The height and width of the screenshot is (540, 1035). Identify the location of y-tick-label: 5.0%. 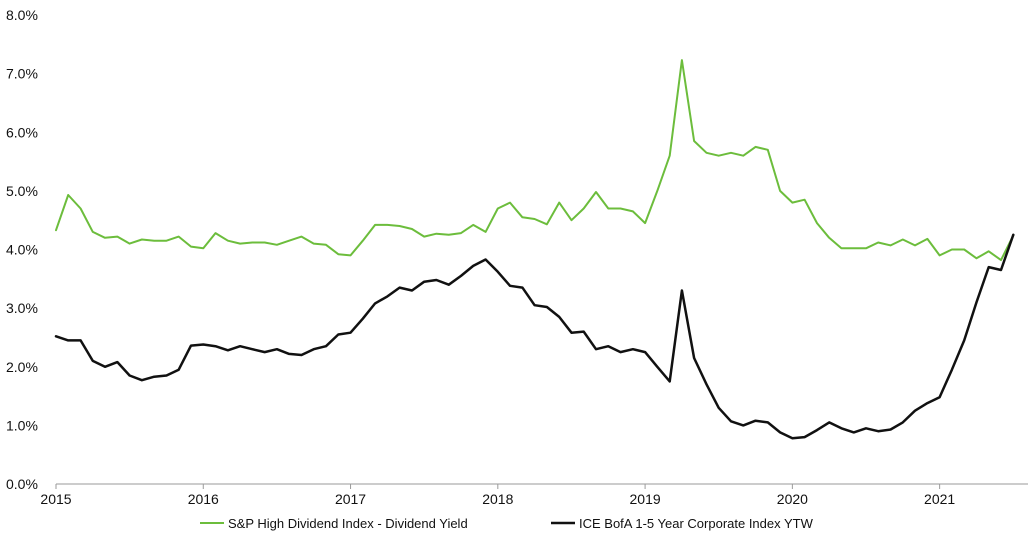
(22, 191).